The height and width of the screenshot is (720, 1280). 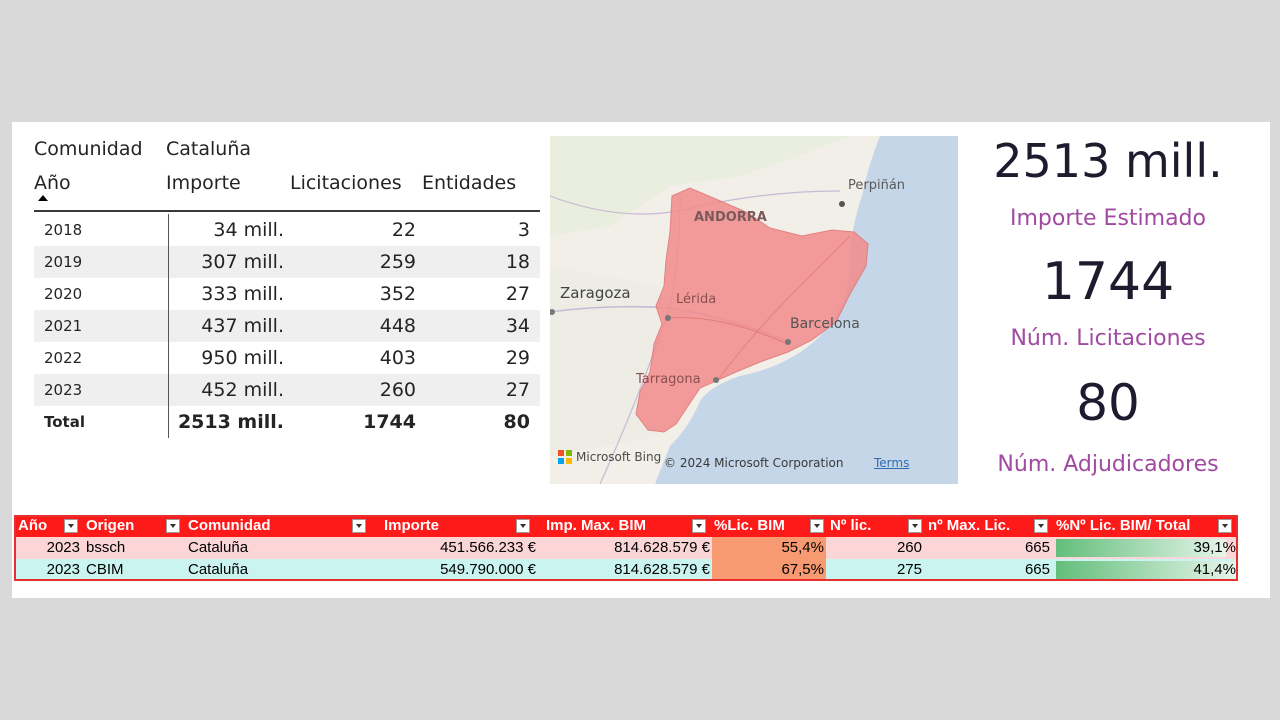 I want to click on year-cell: Total, so click(x=64, y=422).